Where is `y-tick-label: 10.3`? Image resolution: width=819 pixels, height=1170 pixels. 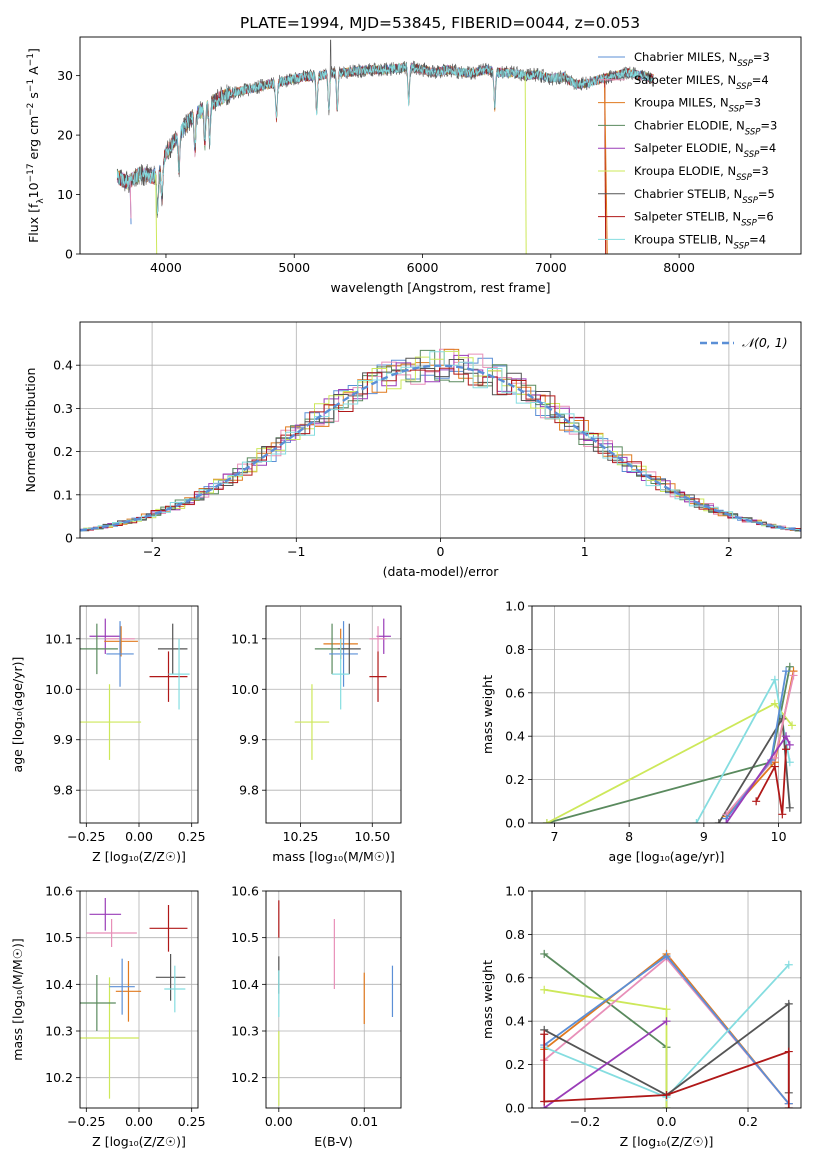 y-tick-label: 10.3 is located at coordinates (59, 1031).